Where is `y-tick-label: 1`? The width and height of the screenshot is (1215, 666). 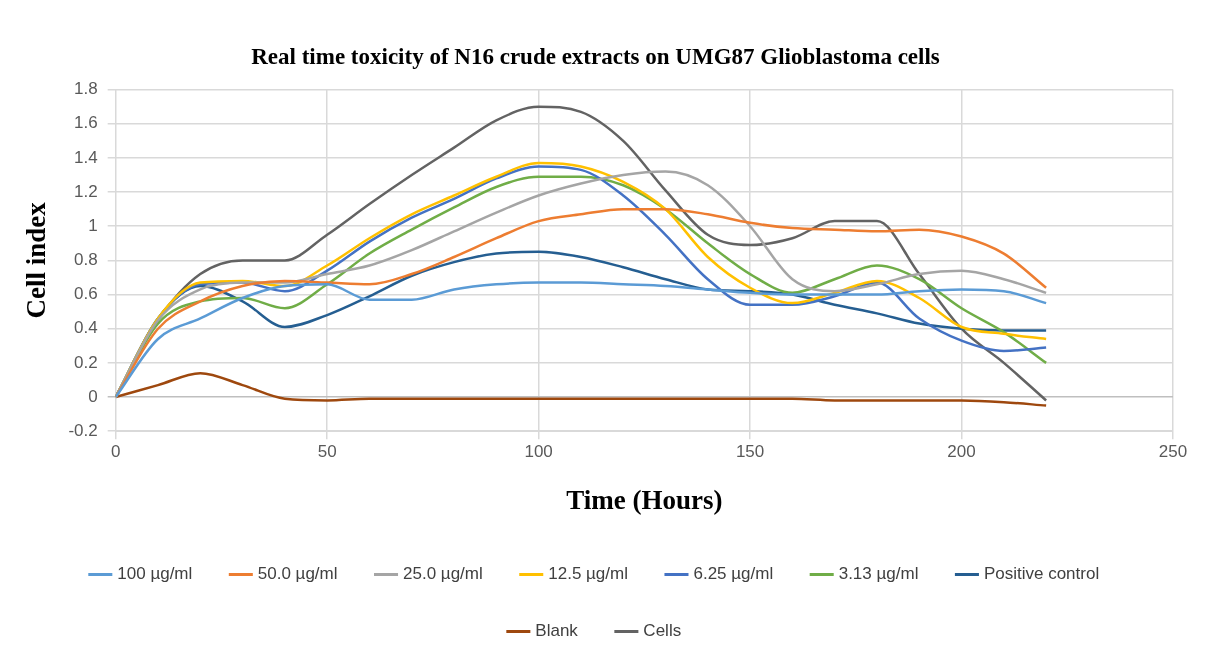 y-tick-label: 1 is located at coordinates (93, 225).